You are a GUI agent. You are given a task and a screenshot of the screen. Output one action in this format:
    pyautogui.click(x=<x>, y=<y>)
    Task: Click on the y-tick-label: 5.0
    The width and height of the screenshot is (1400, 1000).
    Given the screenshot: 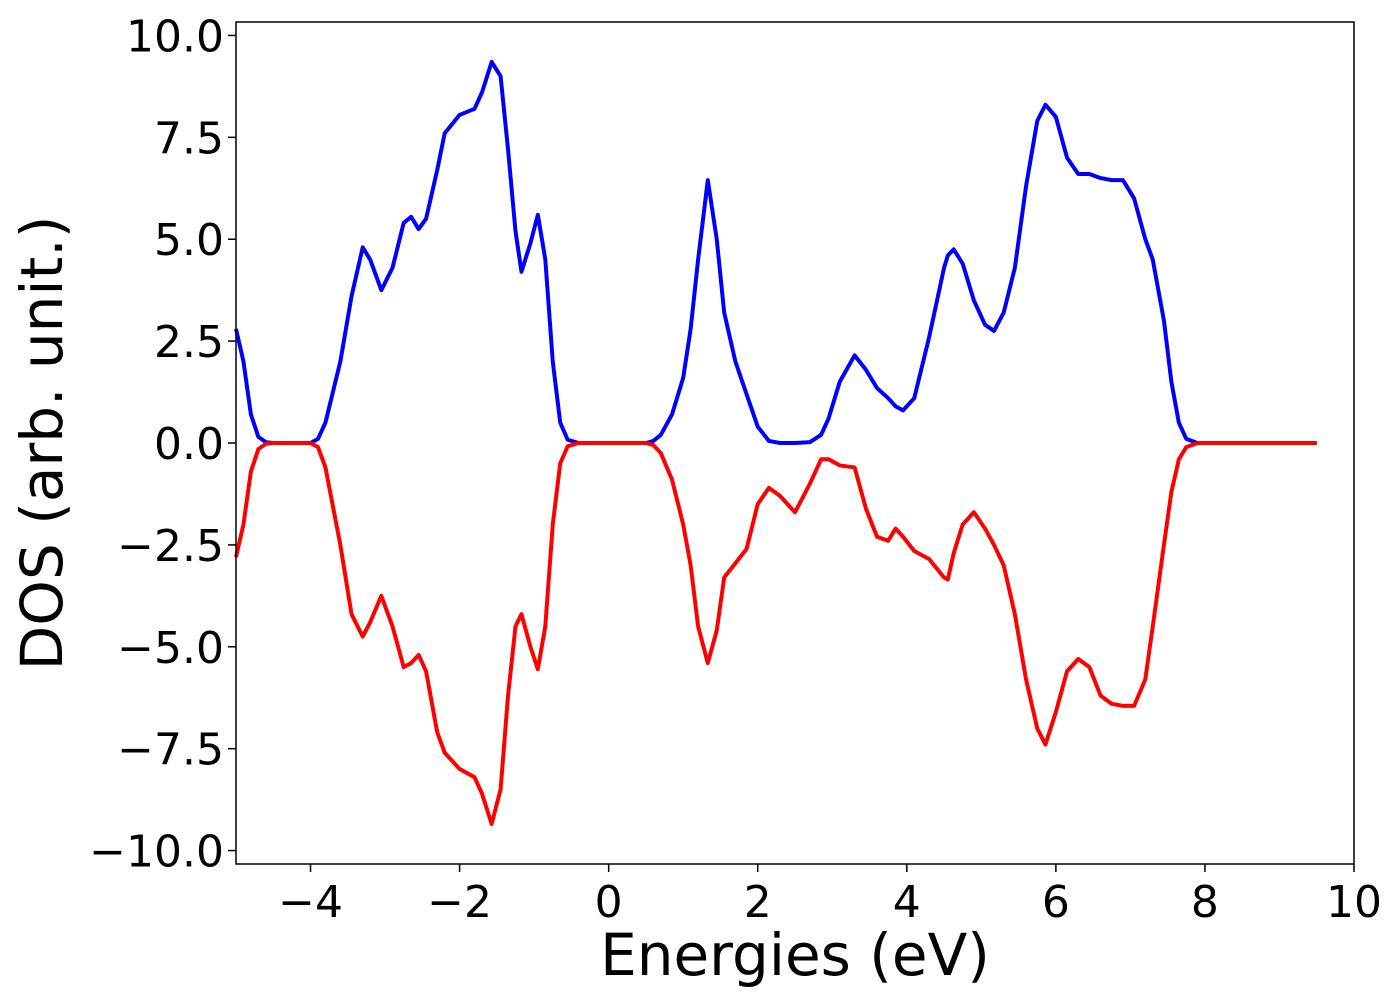 What is the action you would take?
    pyautogui.click(x=189, y=240)
    